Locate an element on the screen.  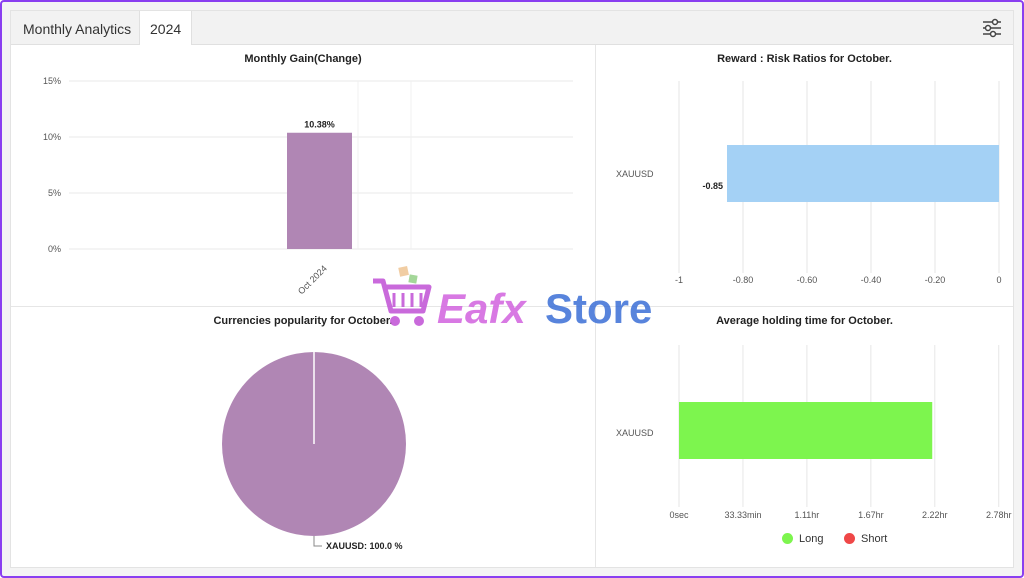
hold-xtick-label: 33.33min is located at coordinates (742, 515).